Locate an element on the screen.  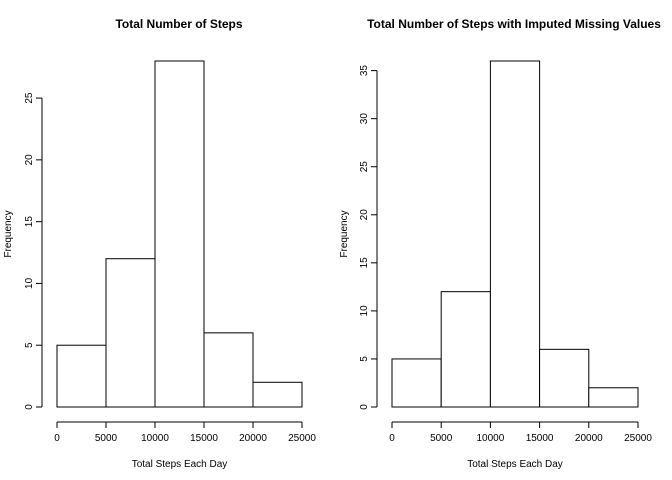
chart-title: Total Number of Steps is located at coordinates (178, 24).